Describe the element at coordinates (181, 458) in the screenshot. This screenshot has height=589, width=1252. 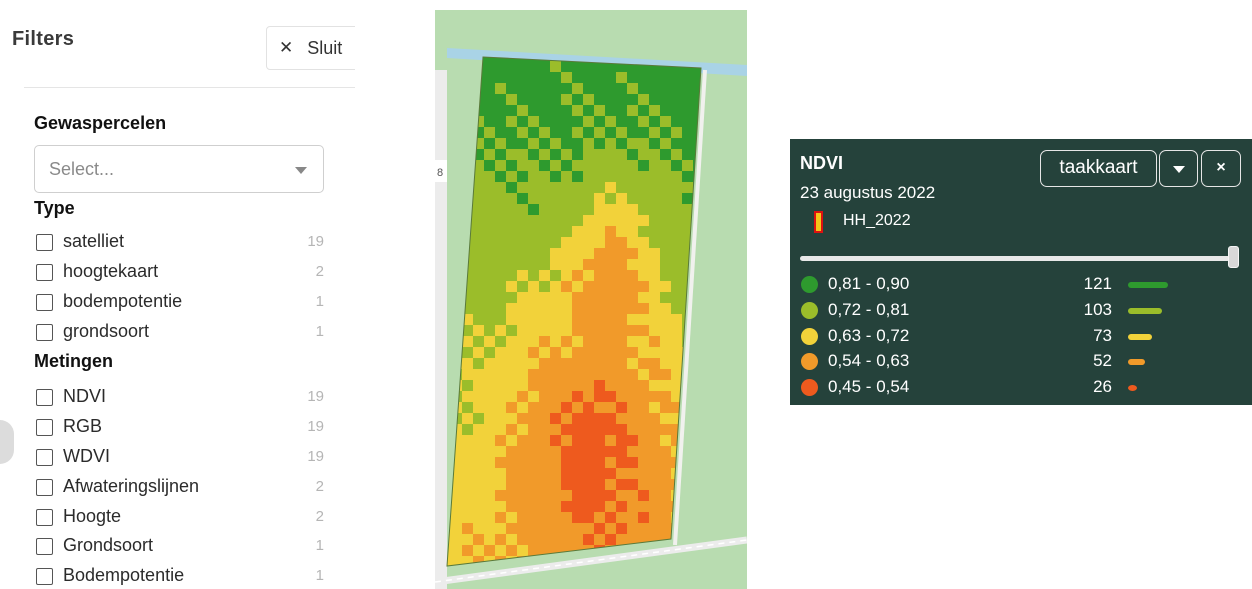
I see `metingen-option-wdvi: WDVI 19` at that location.